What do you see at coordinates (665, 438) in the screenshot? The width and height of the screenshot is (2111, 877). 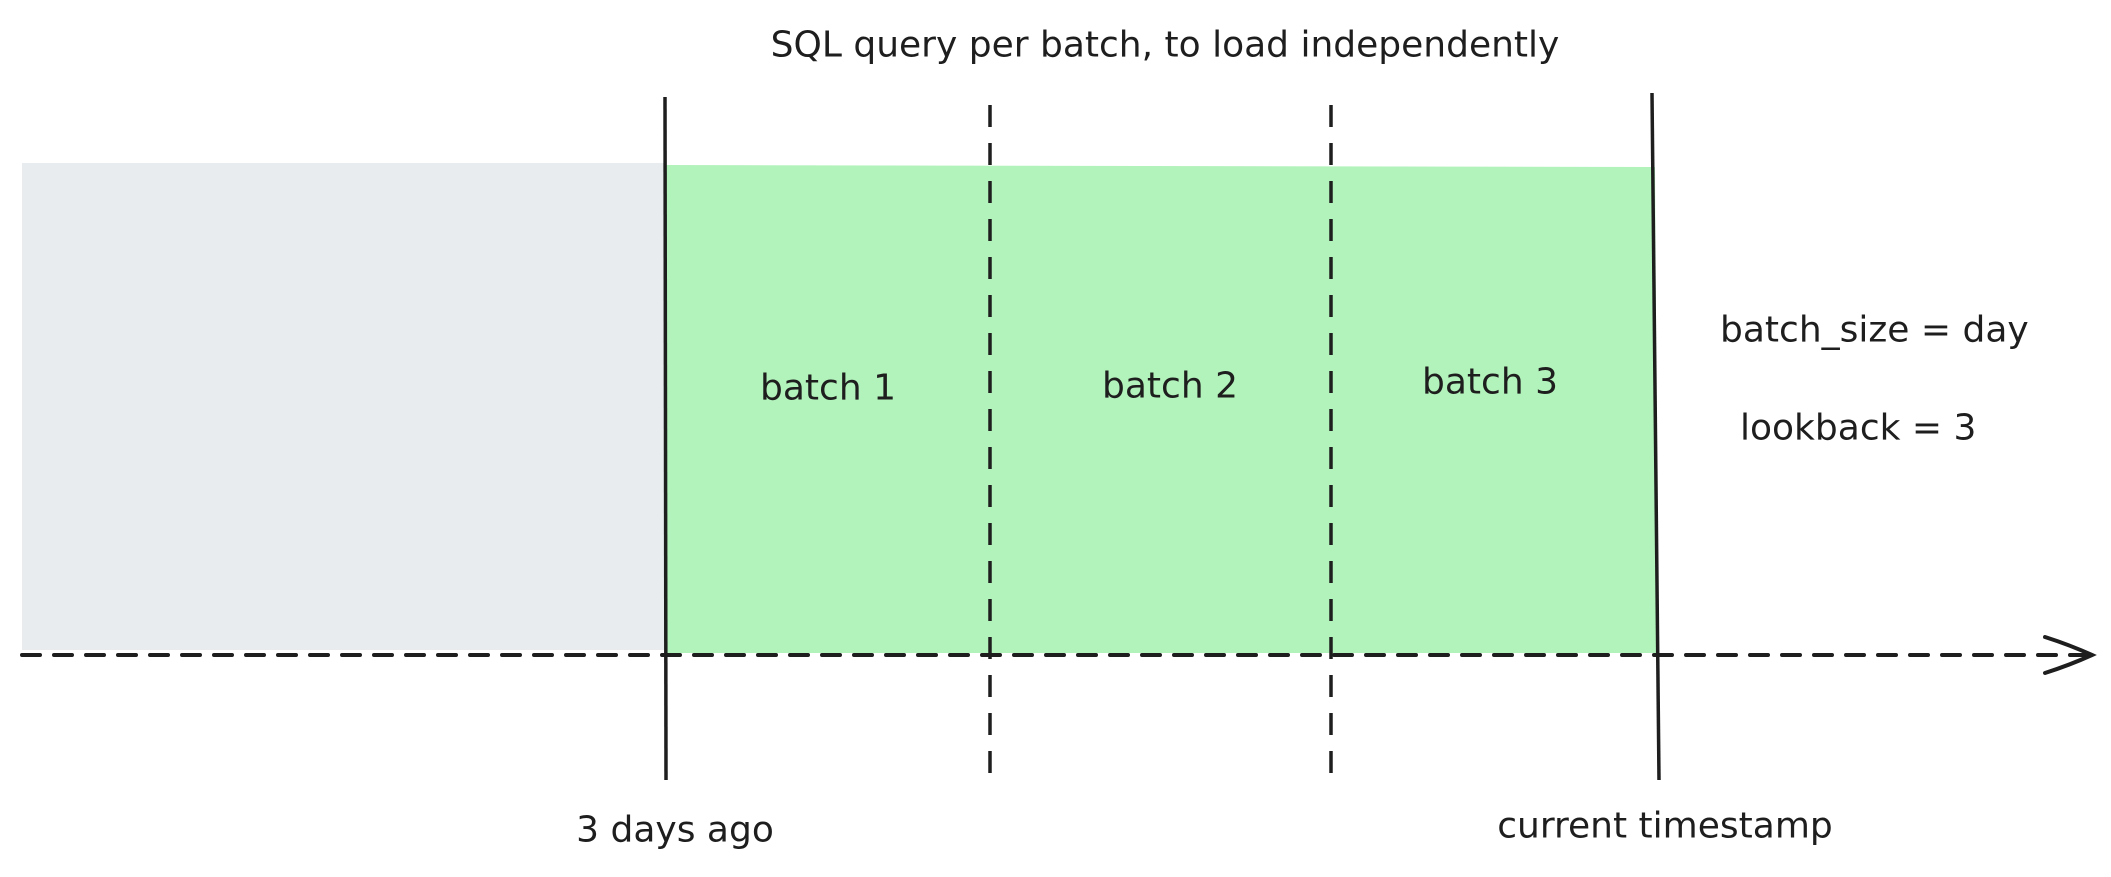 I see `start-boundary-line` at bounding box center [665, 438].